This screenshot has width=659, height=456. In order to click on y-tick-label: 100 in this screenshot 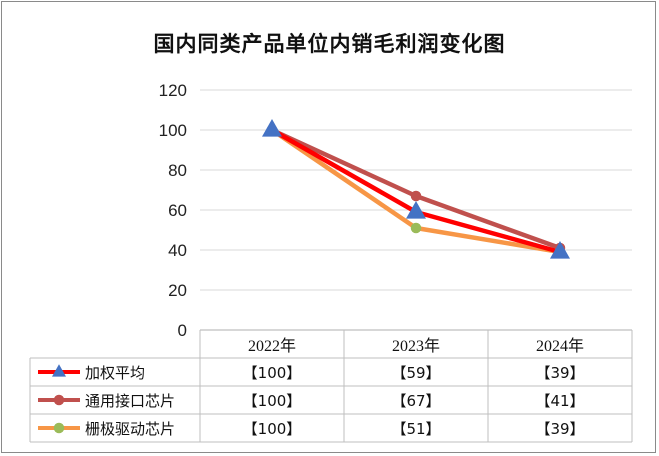, I will do `click(173, 130)`.